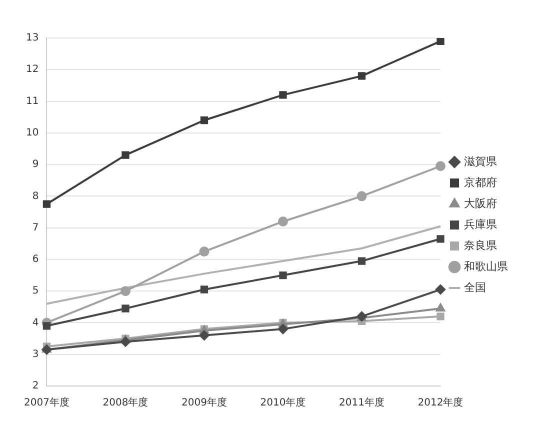 This screenshot has height=425, width=536. What do you see at coordinates (35, 354) in the screenshot?
I see `y-tick-label: 3` at bounding box center [35, 354].